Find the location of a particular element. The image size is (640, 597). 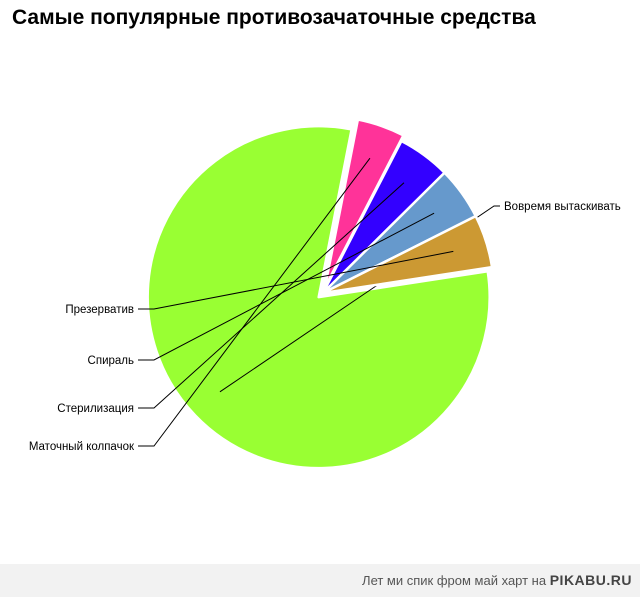

footer-bar: Лет ми спик фром май харт на PIKABU.RU is located at coordinates (320, 580).